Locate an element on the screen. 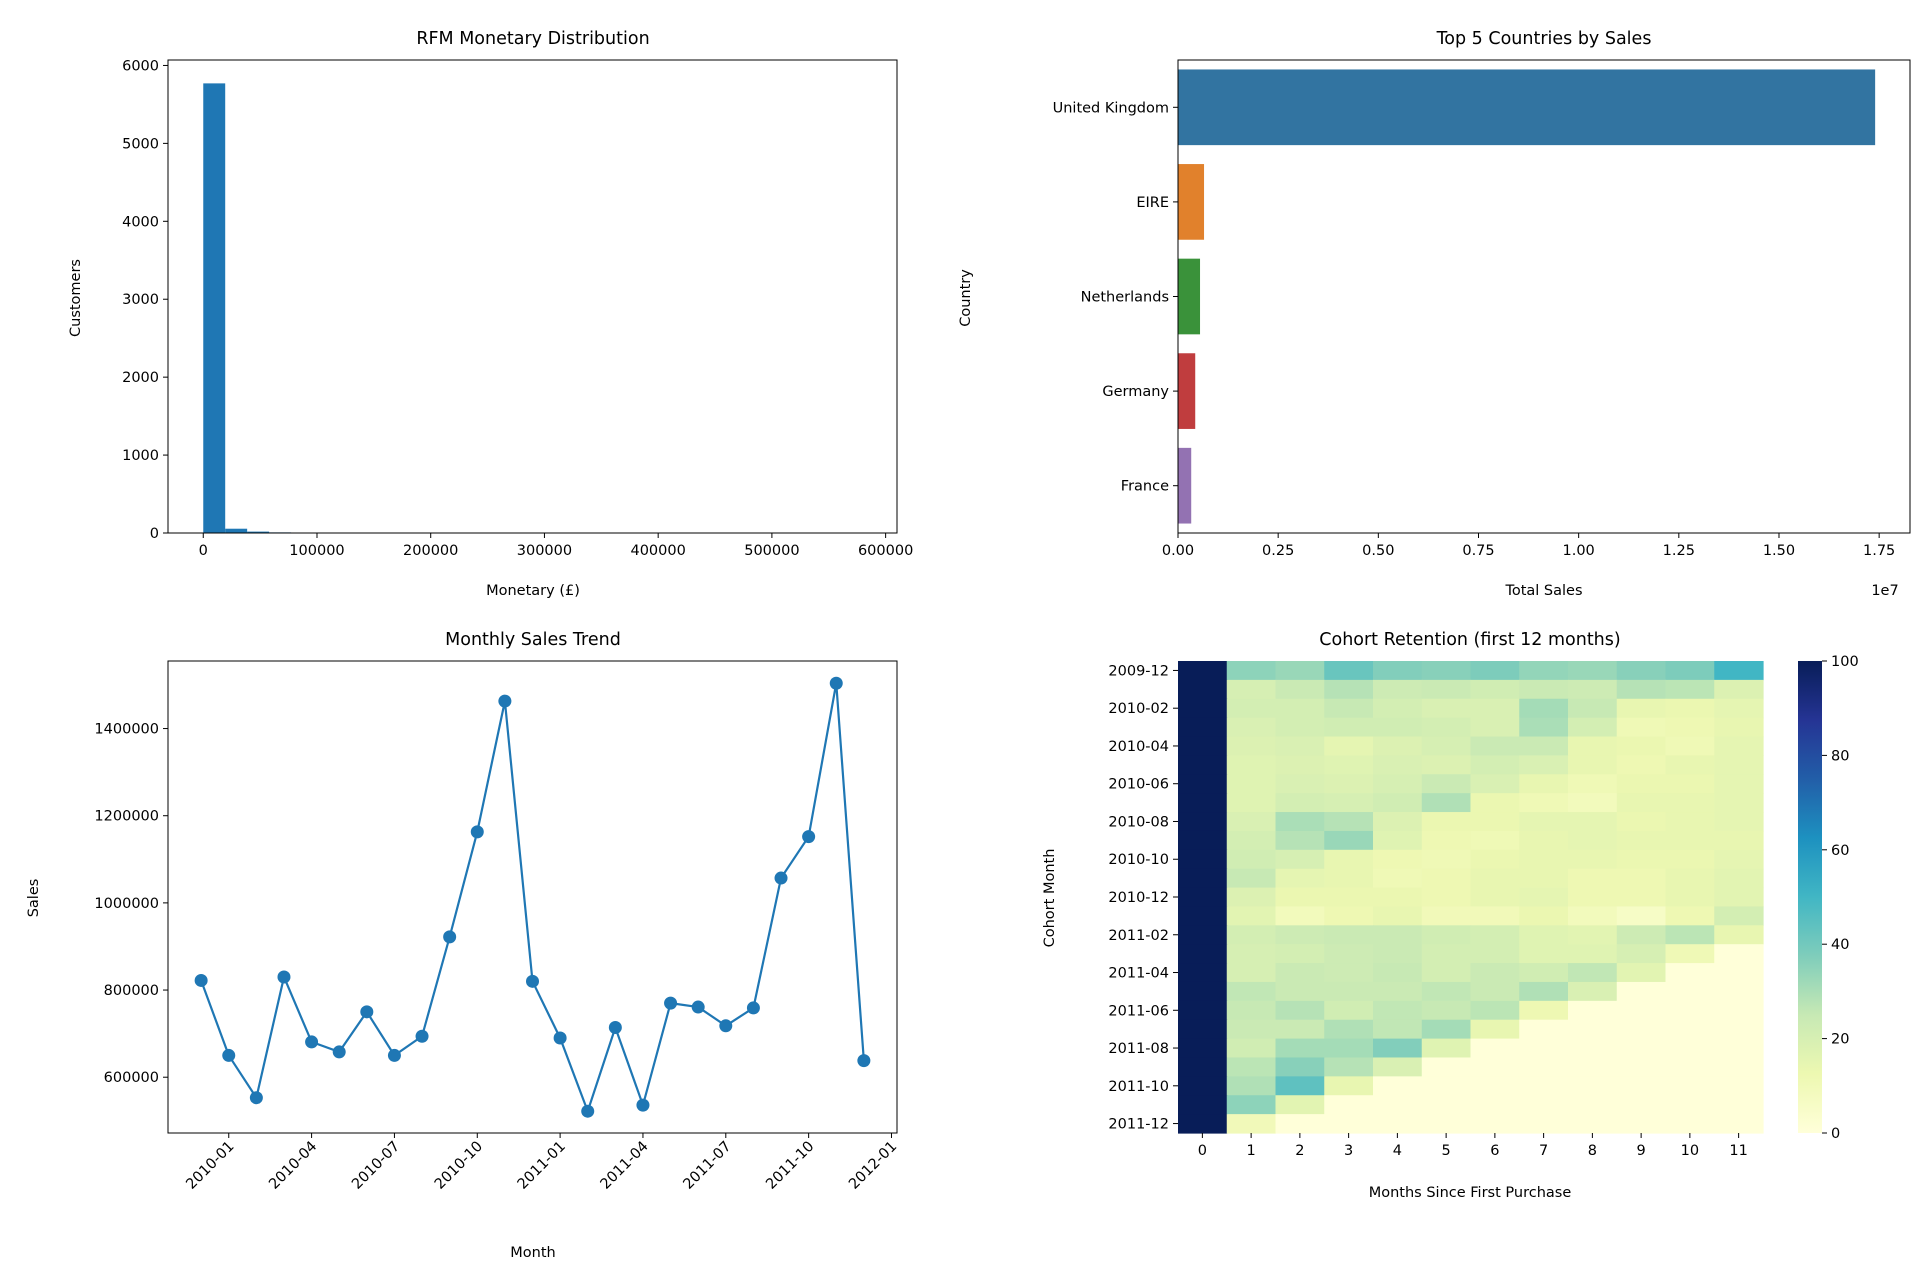 The image size is (1920, 1280). hist-y-tick-label: 0 is located at coordinates (154, 534).